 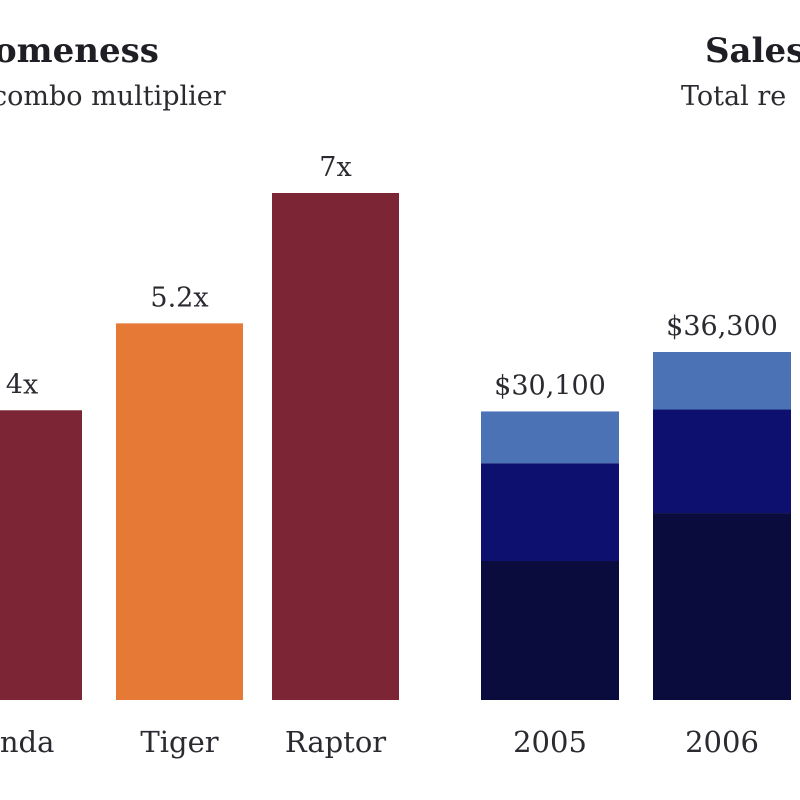 I want to click on chart2-subtitle: Total re, so click(x=733, y=96).